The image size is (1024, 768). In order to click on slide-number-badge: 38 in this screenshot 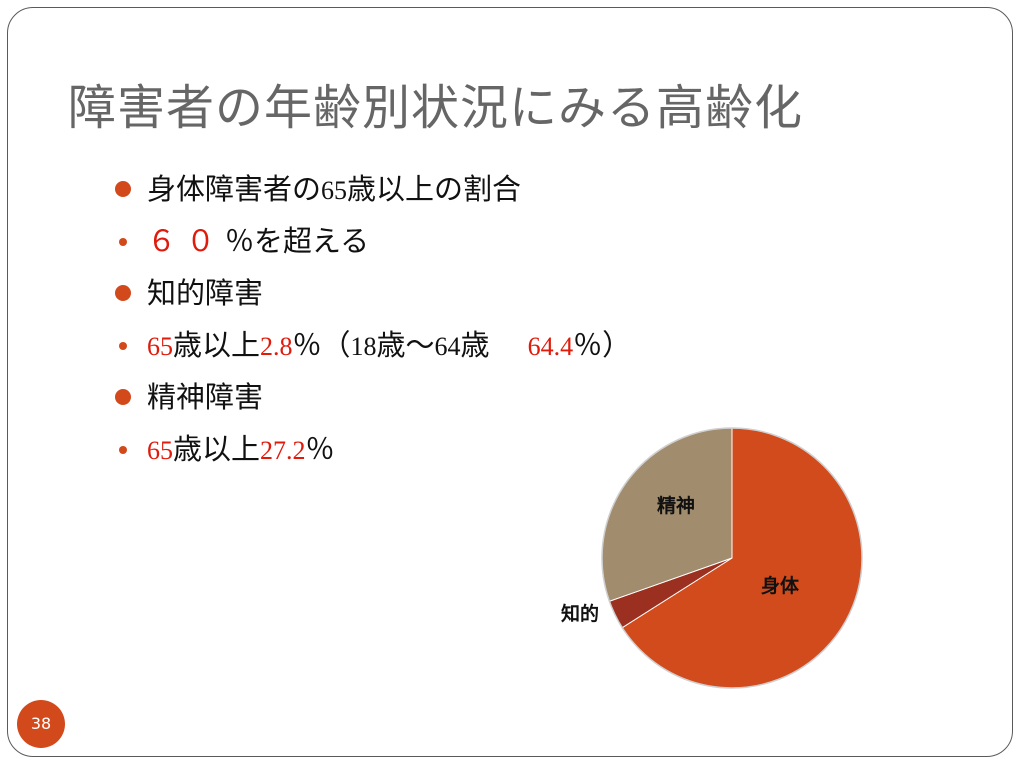, I will do `click(41, 724)`.